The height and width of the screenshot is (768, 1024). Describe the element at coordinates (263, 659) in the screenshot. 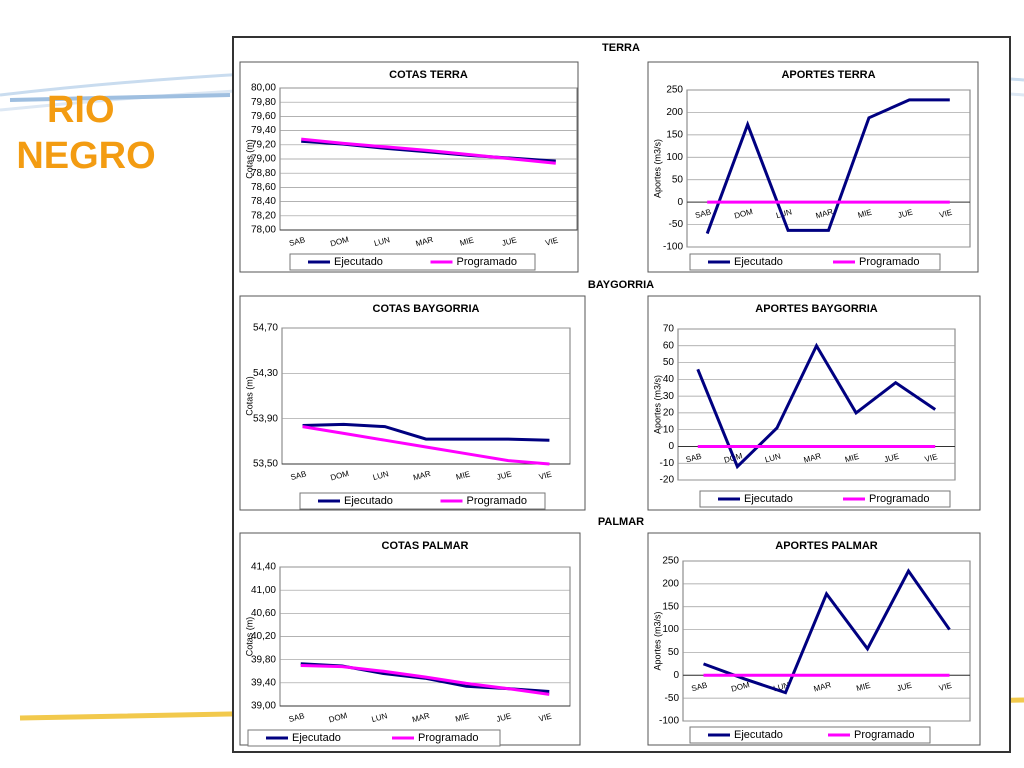

I see `y-tick-label: 39,80` at that location.